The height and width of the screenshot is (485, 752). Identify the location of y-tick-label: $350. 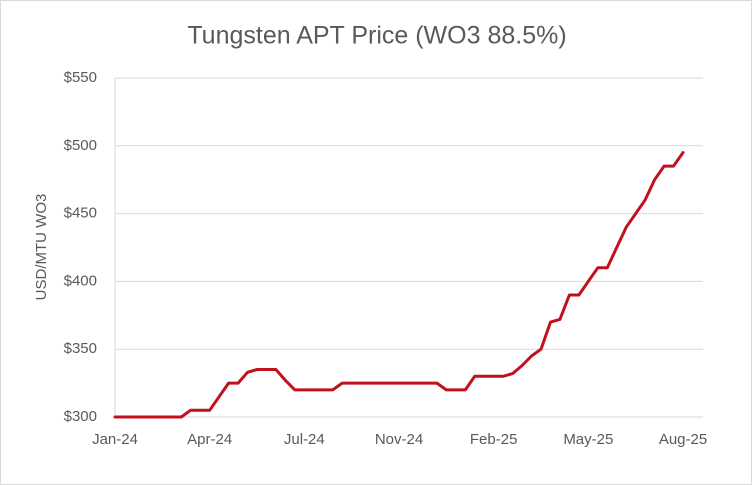
(80, 348).